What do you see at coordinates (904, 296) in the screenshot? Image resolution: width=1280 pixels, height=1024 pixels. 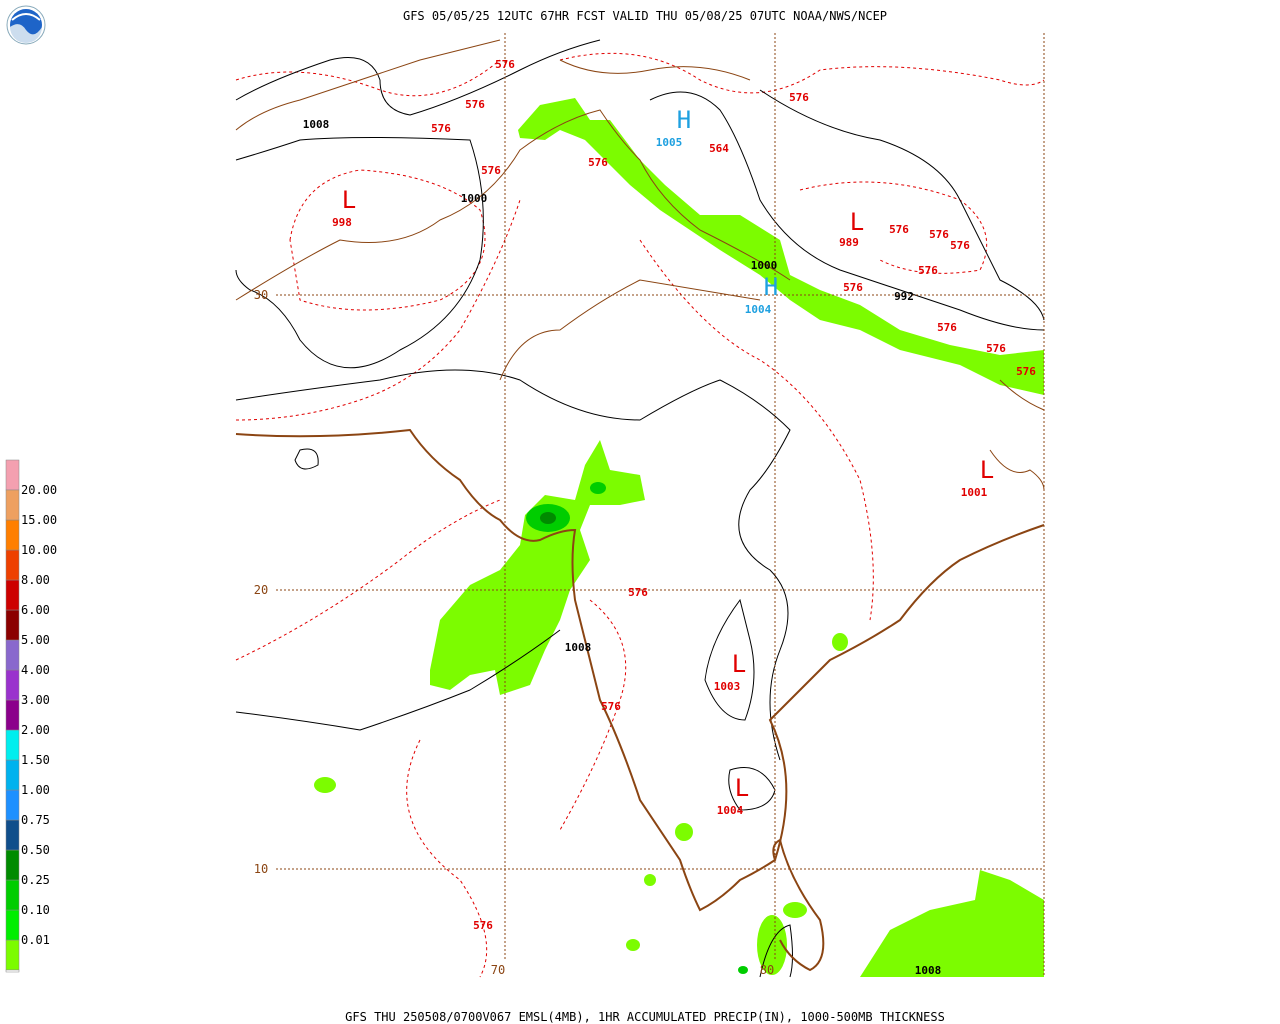 I see `contour-label: 992` at bounding box center [904, 296].